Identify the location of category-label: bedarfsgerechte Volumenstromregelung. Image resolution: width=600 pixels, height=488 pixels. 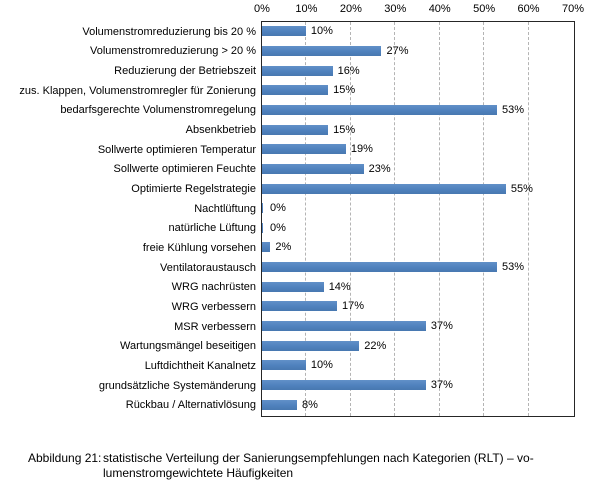
(158, 110).